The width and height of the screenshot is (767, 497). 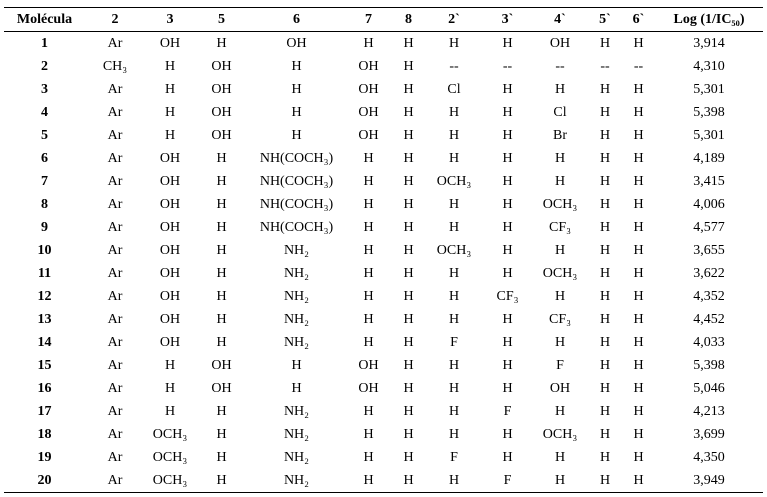 I want to click on molecule-id: 2, so click(x=44, y=66).